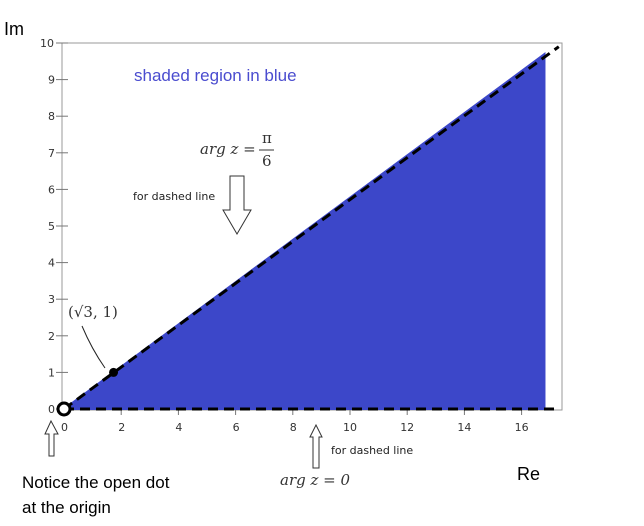  Describe the element at coordinates (51, 372) in the screenshot. I see `y-tick-label: 1` at that location.